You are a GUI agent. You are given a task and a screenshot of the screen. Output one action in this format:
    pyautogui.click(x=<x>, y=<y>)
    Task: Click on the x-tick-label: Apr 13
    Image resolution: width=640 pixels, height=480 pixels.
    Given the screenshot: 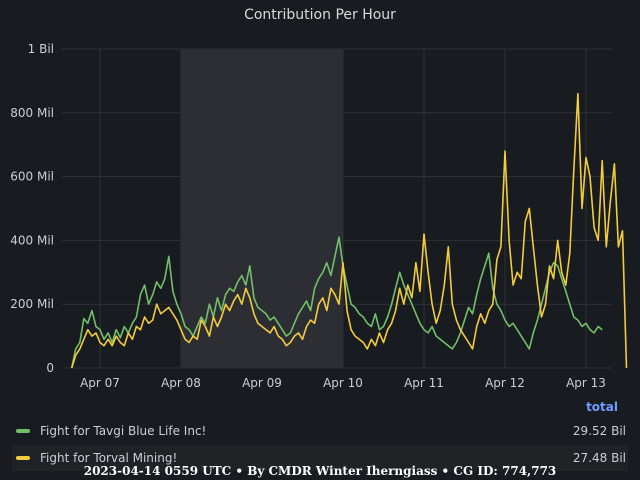 What is the action you would take?
    pyautogui.click(x=586, y=383)
    